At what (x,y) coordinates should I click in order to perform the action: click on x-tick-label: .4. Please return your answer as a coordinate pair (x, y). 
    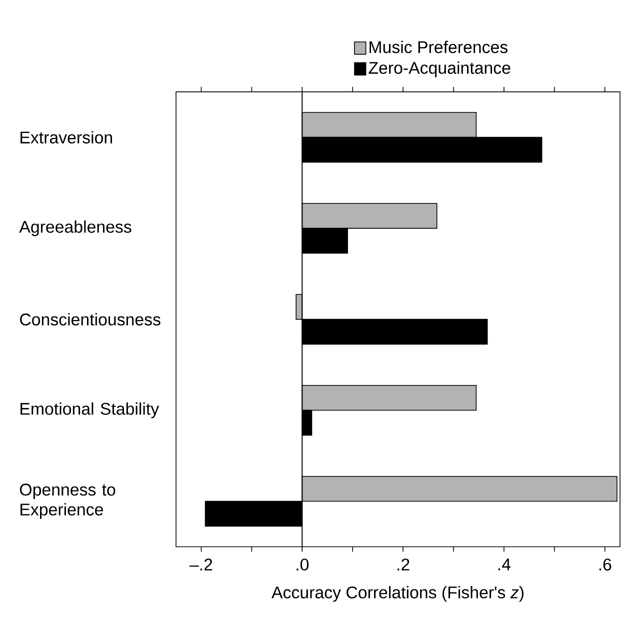
    Looking at the image, I should click on (504, 564).